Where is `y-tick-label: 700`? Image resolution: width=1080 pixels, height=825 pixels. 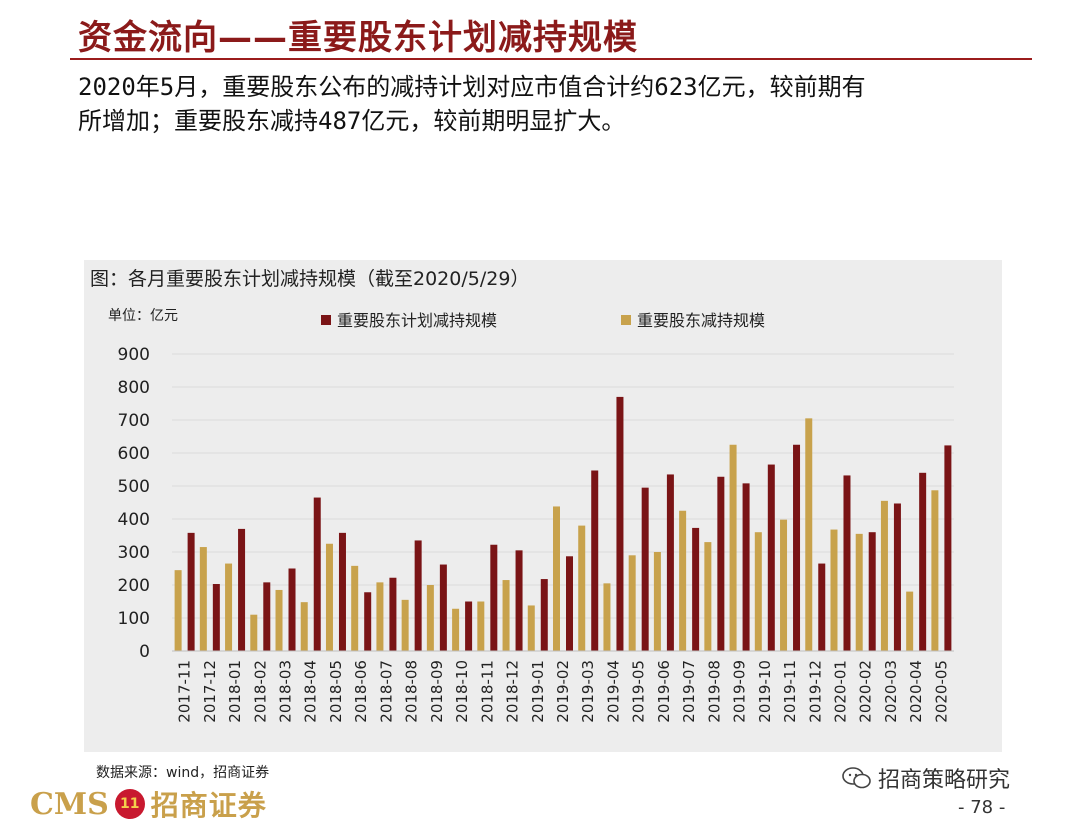 y-tick-label: 700 is located at coordinates (134, 421).